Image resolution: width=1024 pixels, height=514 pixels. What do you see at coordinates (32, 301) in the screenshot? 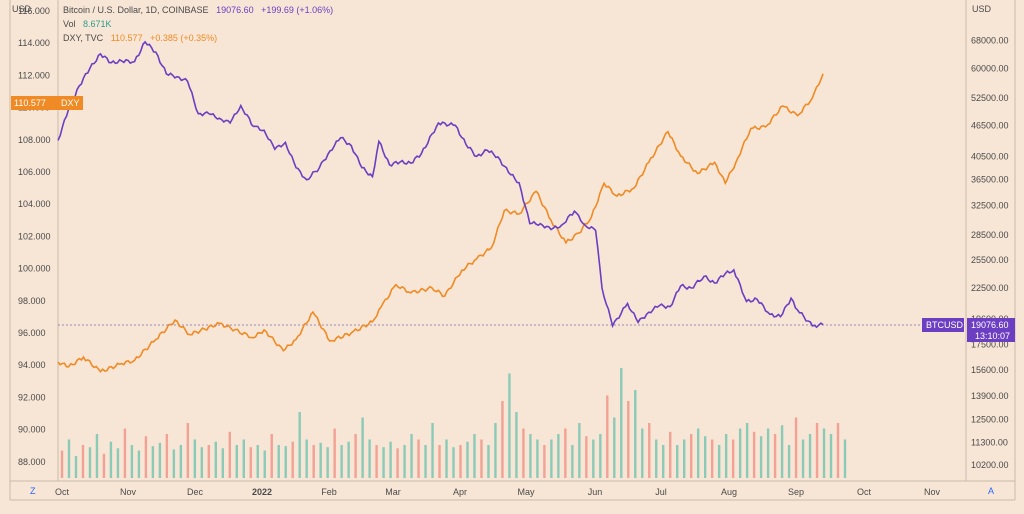
I see `left-tick-label: 98.000` at bounding box center [32, 301].